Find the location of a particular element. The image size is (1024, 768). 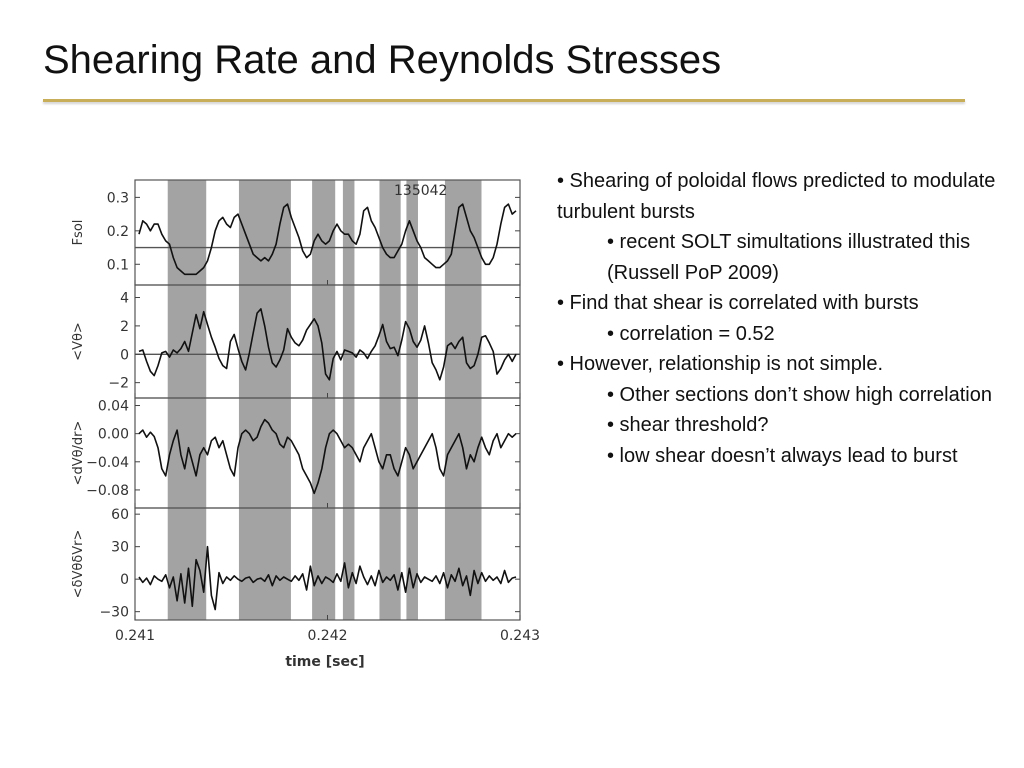

title-divider is located at coordinates (504, 100).